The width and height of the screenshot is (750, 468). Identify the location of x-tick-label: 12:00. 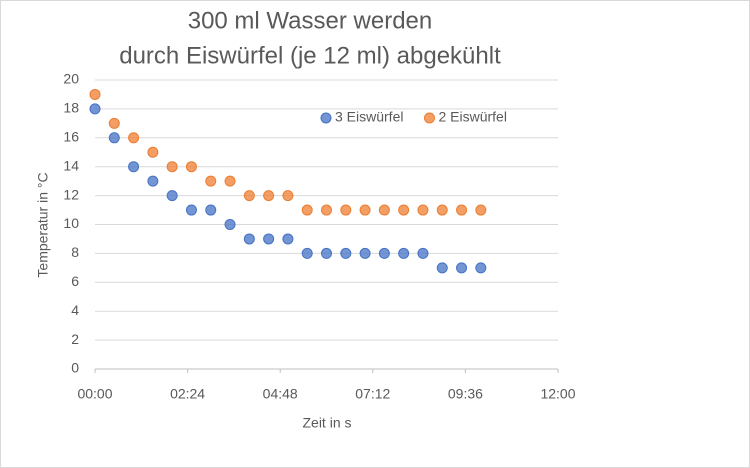
(557, 394).